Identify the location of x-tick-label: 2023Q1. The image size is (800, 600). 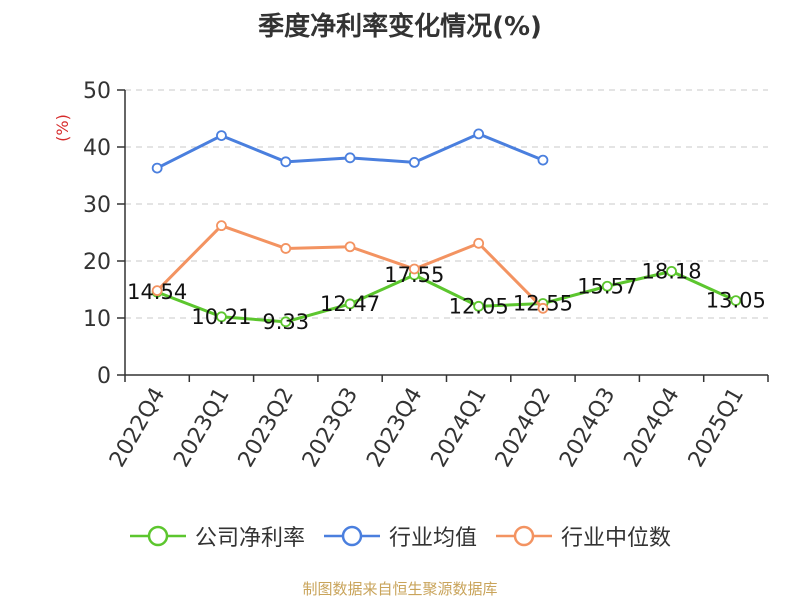
(201, 428).